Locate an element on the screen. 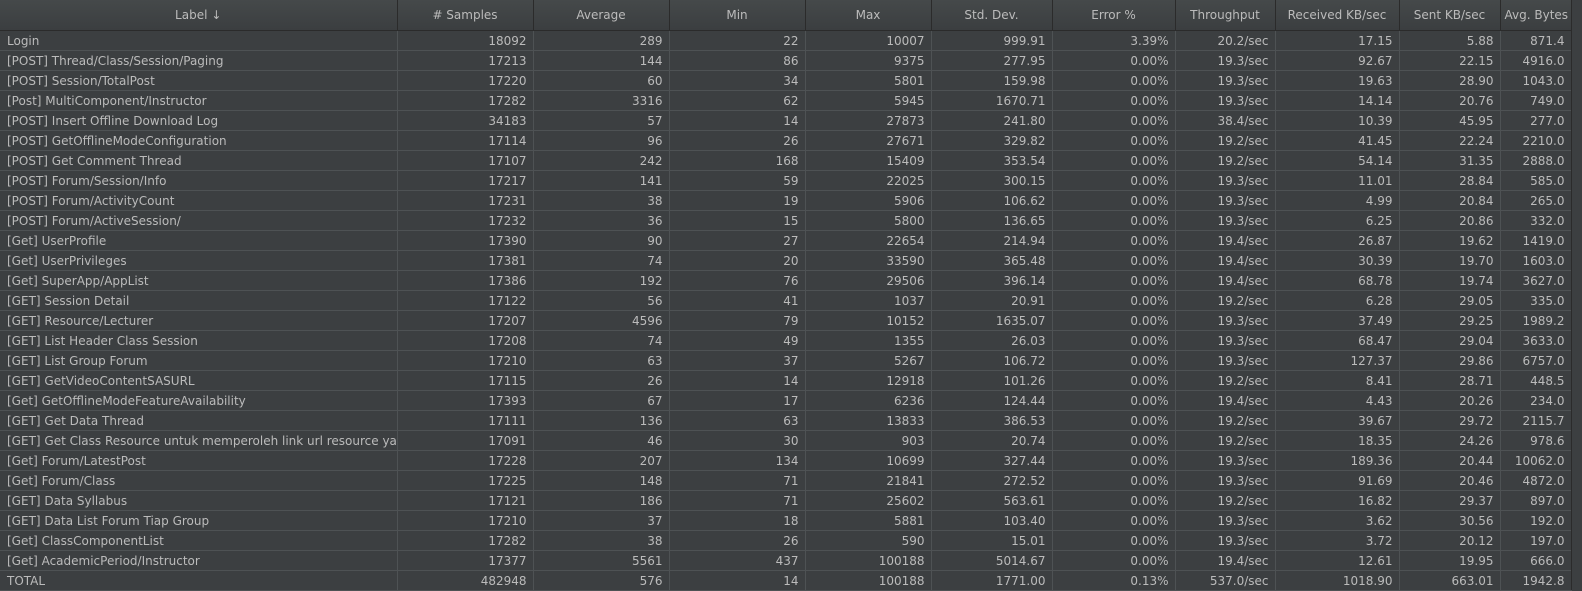 The width and height of the screenshot is (1582, 591). cell-received-kb: 39.67 is located at coordinates (1337, 420).